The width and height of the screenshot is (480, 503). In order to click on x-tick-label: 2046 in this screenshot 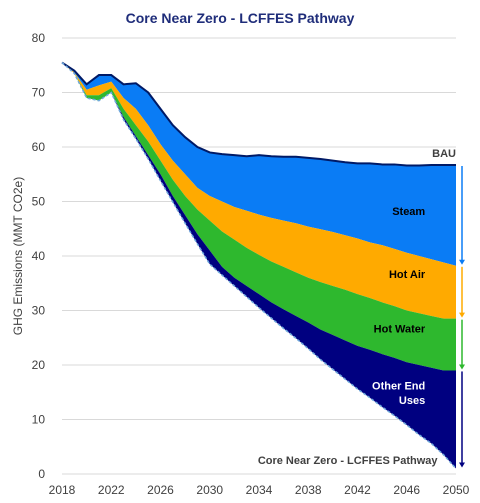, I will do `click(406, 490)`.